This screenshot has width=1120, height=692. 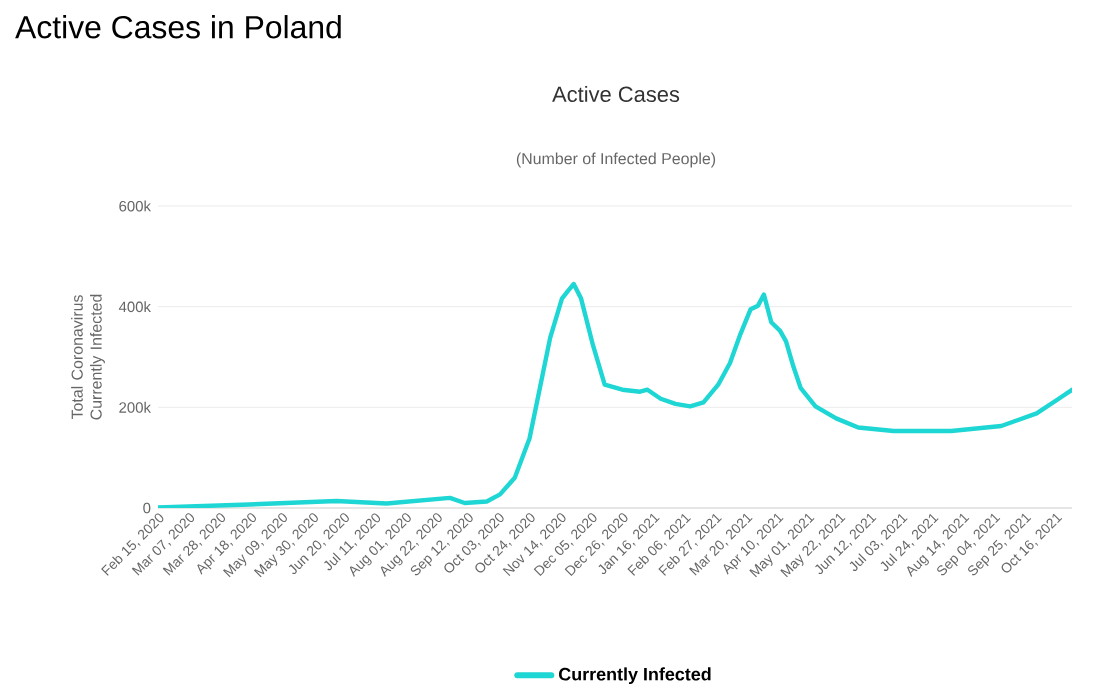 I want to click on text: Active Cases in Poland, so click(x=178, y=27).